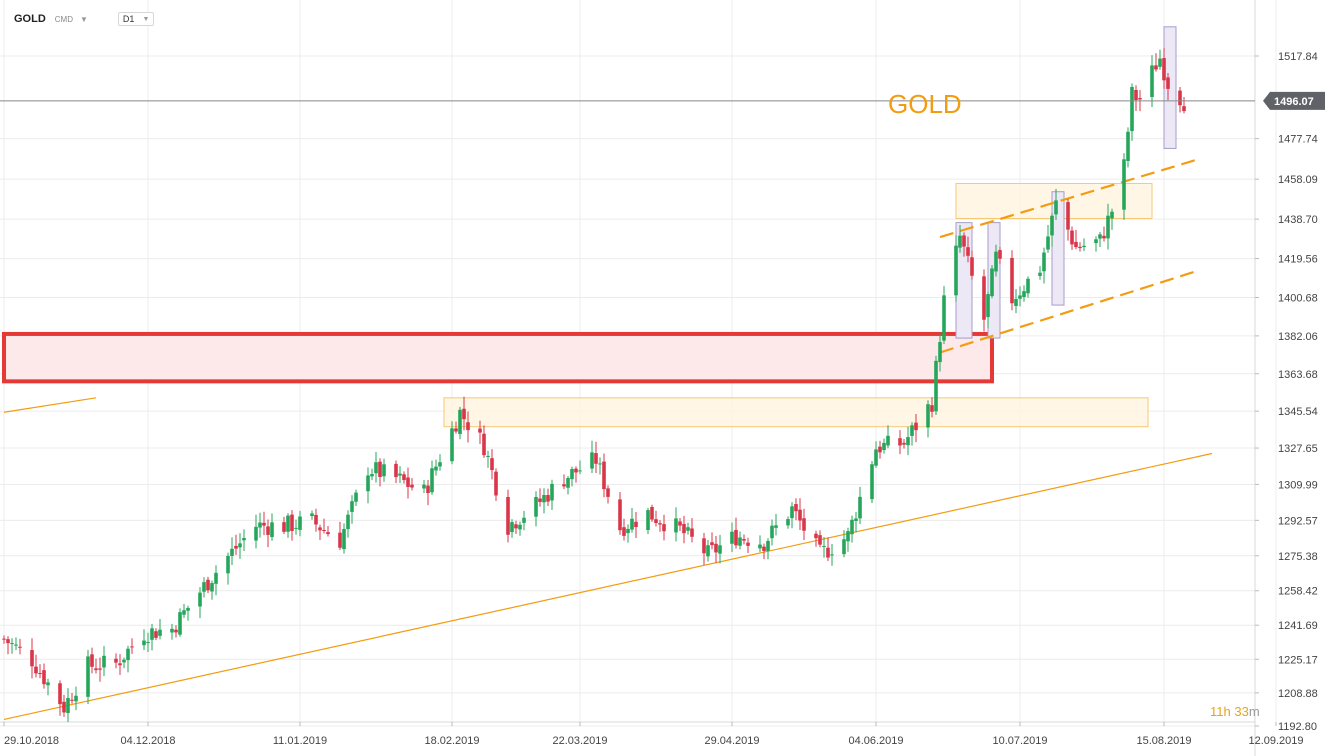 The height and width of the screenshot is (756, 1337). Describe the element at coordinates (30, 19) in the screenshot. I see `symbol-name: GOLD` at that location.